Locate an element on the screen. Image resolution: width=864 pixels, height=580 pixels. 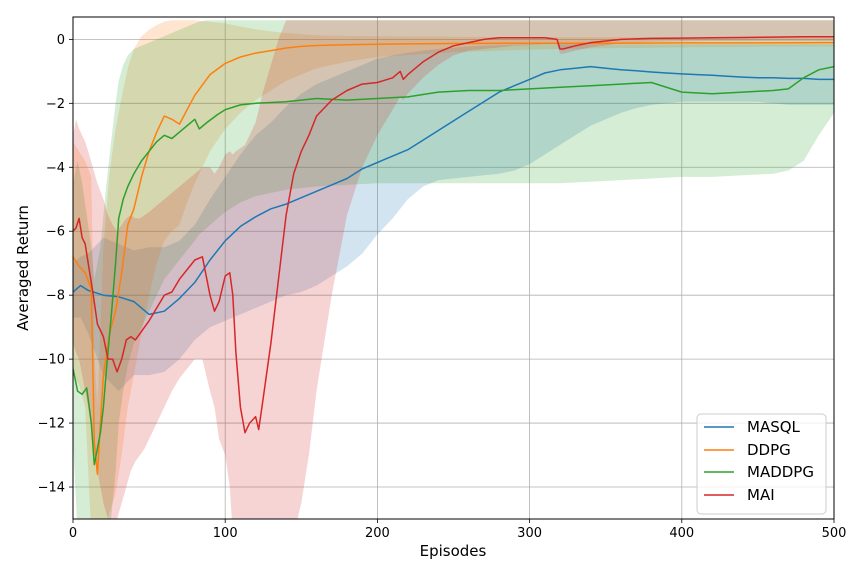
x-tick-label: 100 is located at coordinates (225, 533).